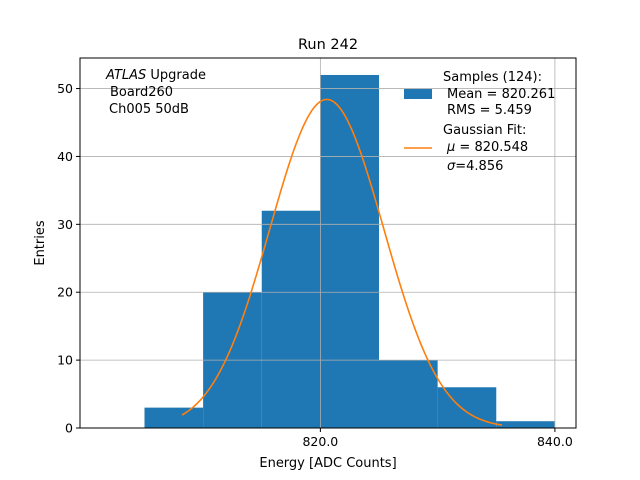 This screenshot has width=640, height=480. What do you see at coordinates (320, 441) in the screenshot?
I see `x-tick-label-0: 820.0` at bounding box center [320, 441].